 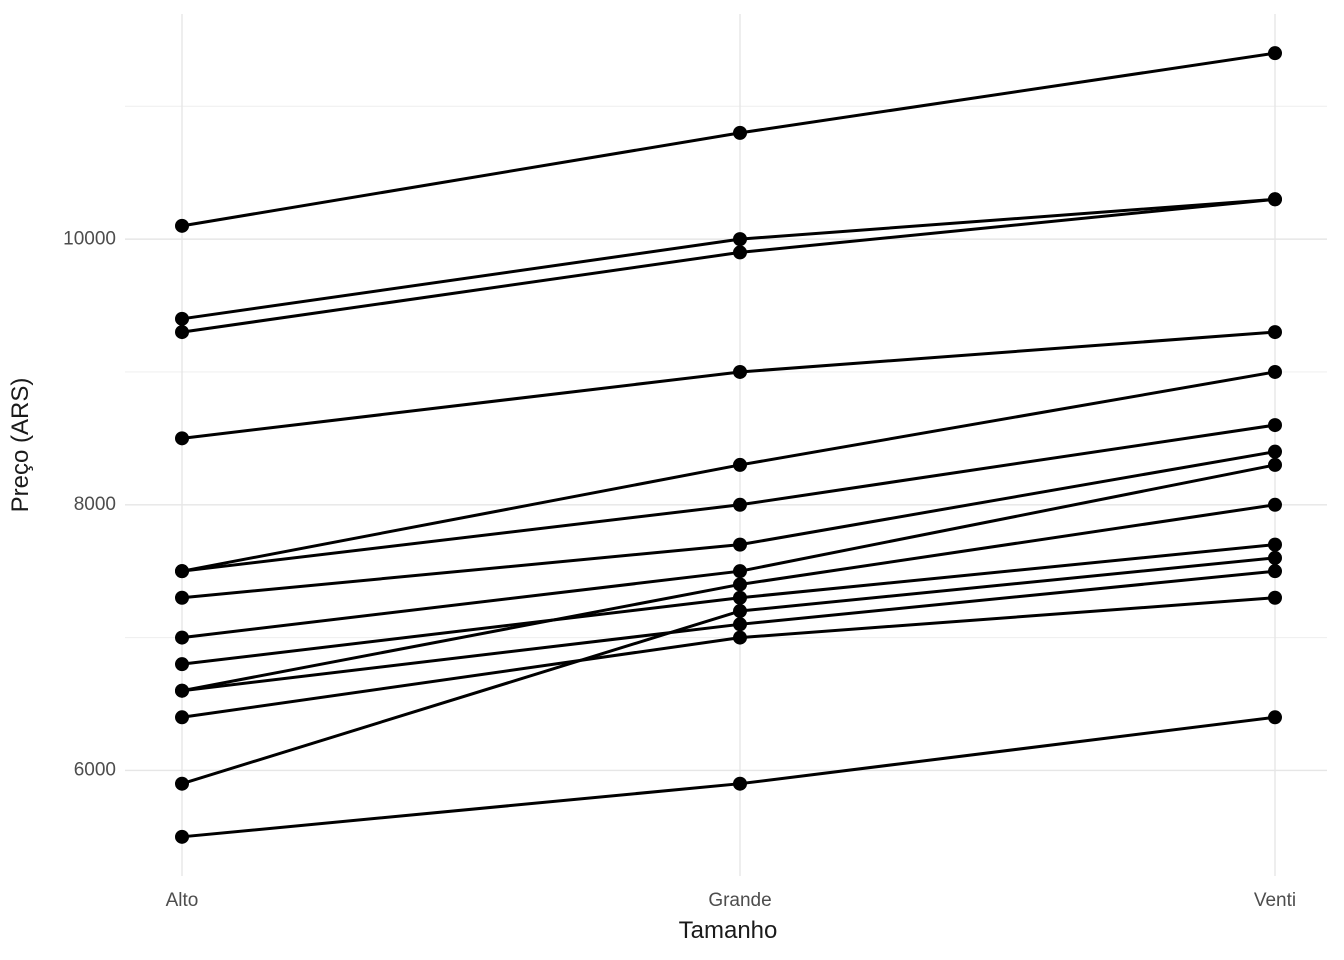 I want to click on data-point-7-grande, so click(x=740, y=571).